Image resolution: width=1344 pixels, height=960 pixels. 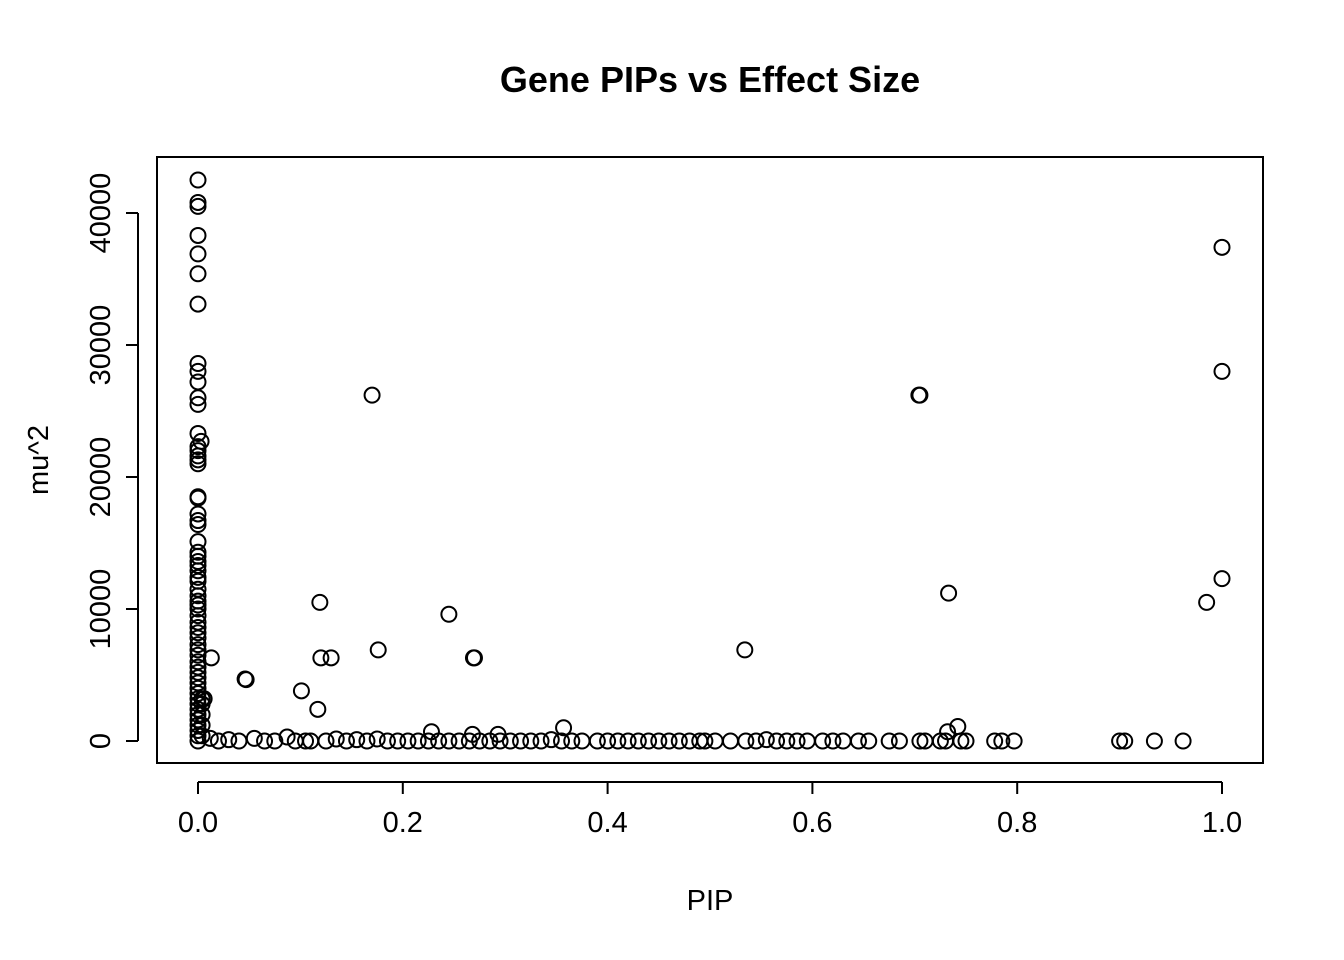 I want to click on y-axis-label: mu^2, so click(x=39, y=460).